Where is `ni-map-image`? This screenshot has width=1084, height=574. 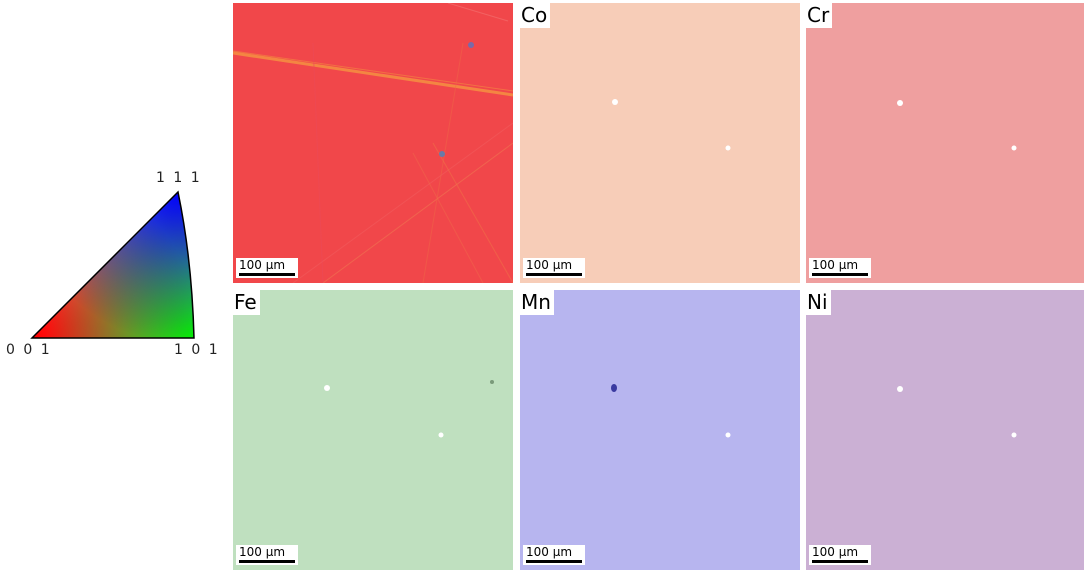
ni-map-image is located at coordinates (945, 430).